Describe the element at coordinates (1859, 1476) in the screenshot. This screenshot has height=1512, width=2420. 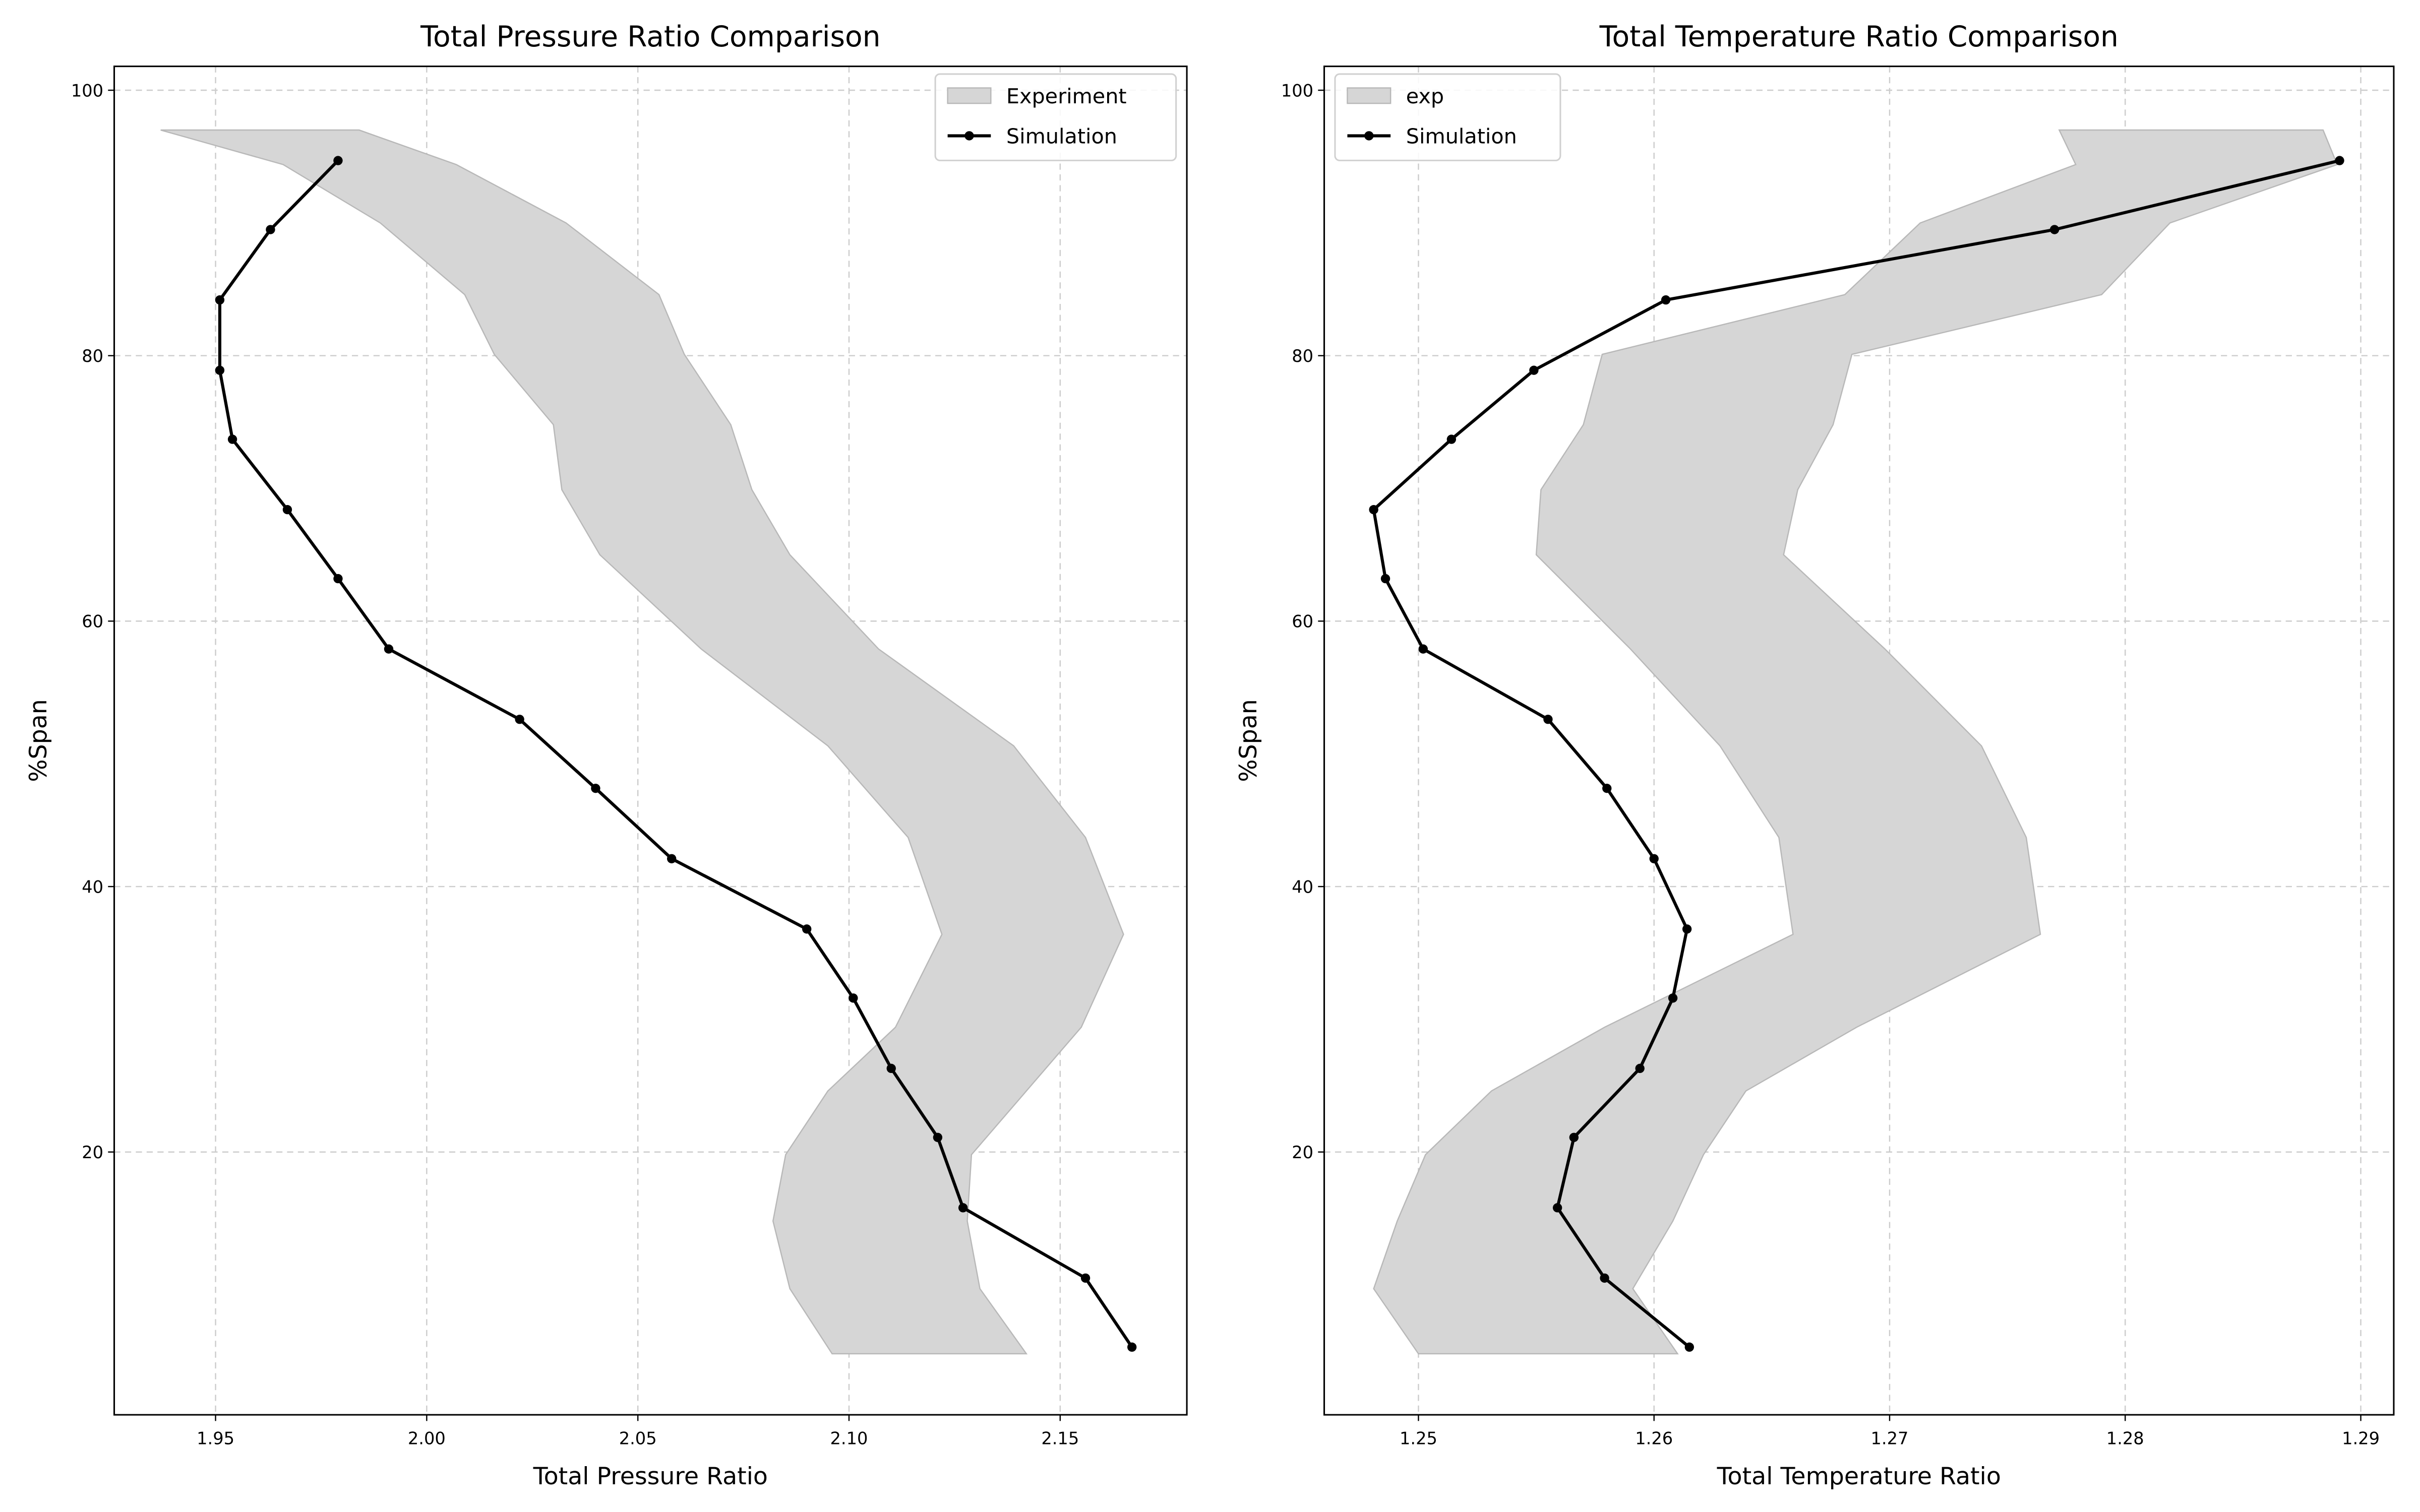
I see `x-axis-label: Total Temperature Ratio` at that location.